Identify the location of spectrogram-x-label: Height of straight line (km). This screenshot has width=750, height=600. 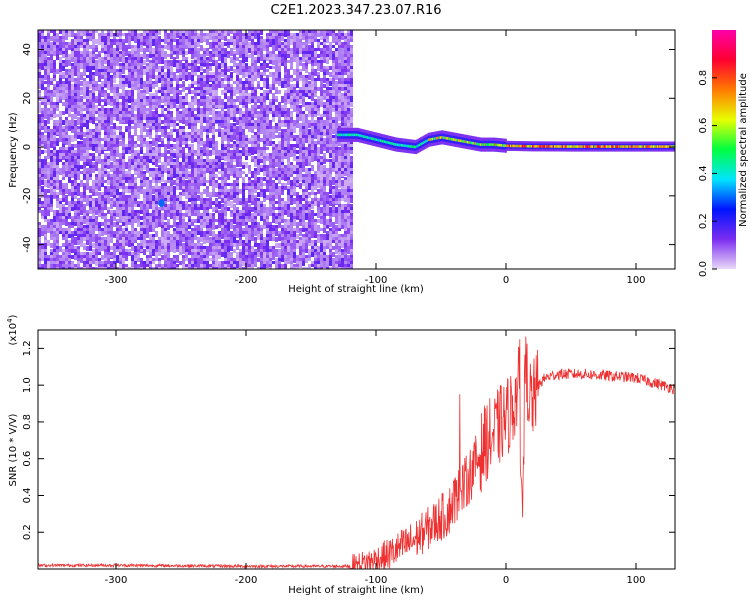
(356, 289).